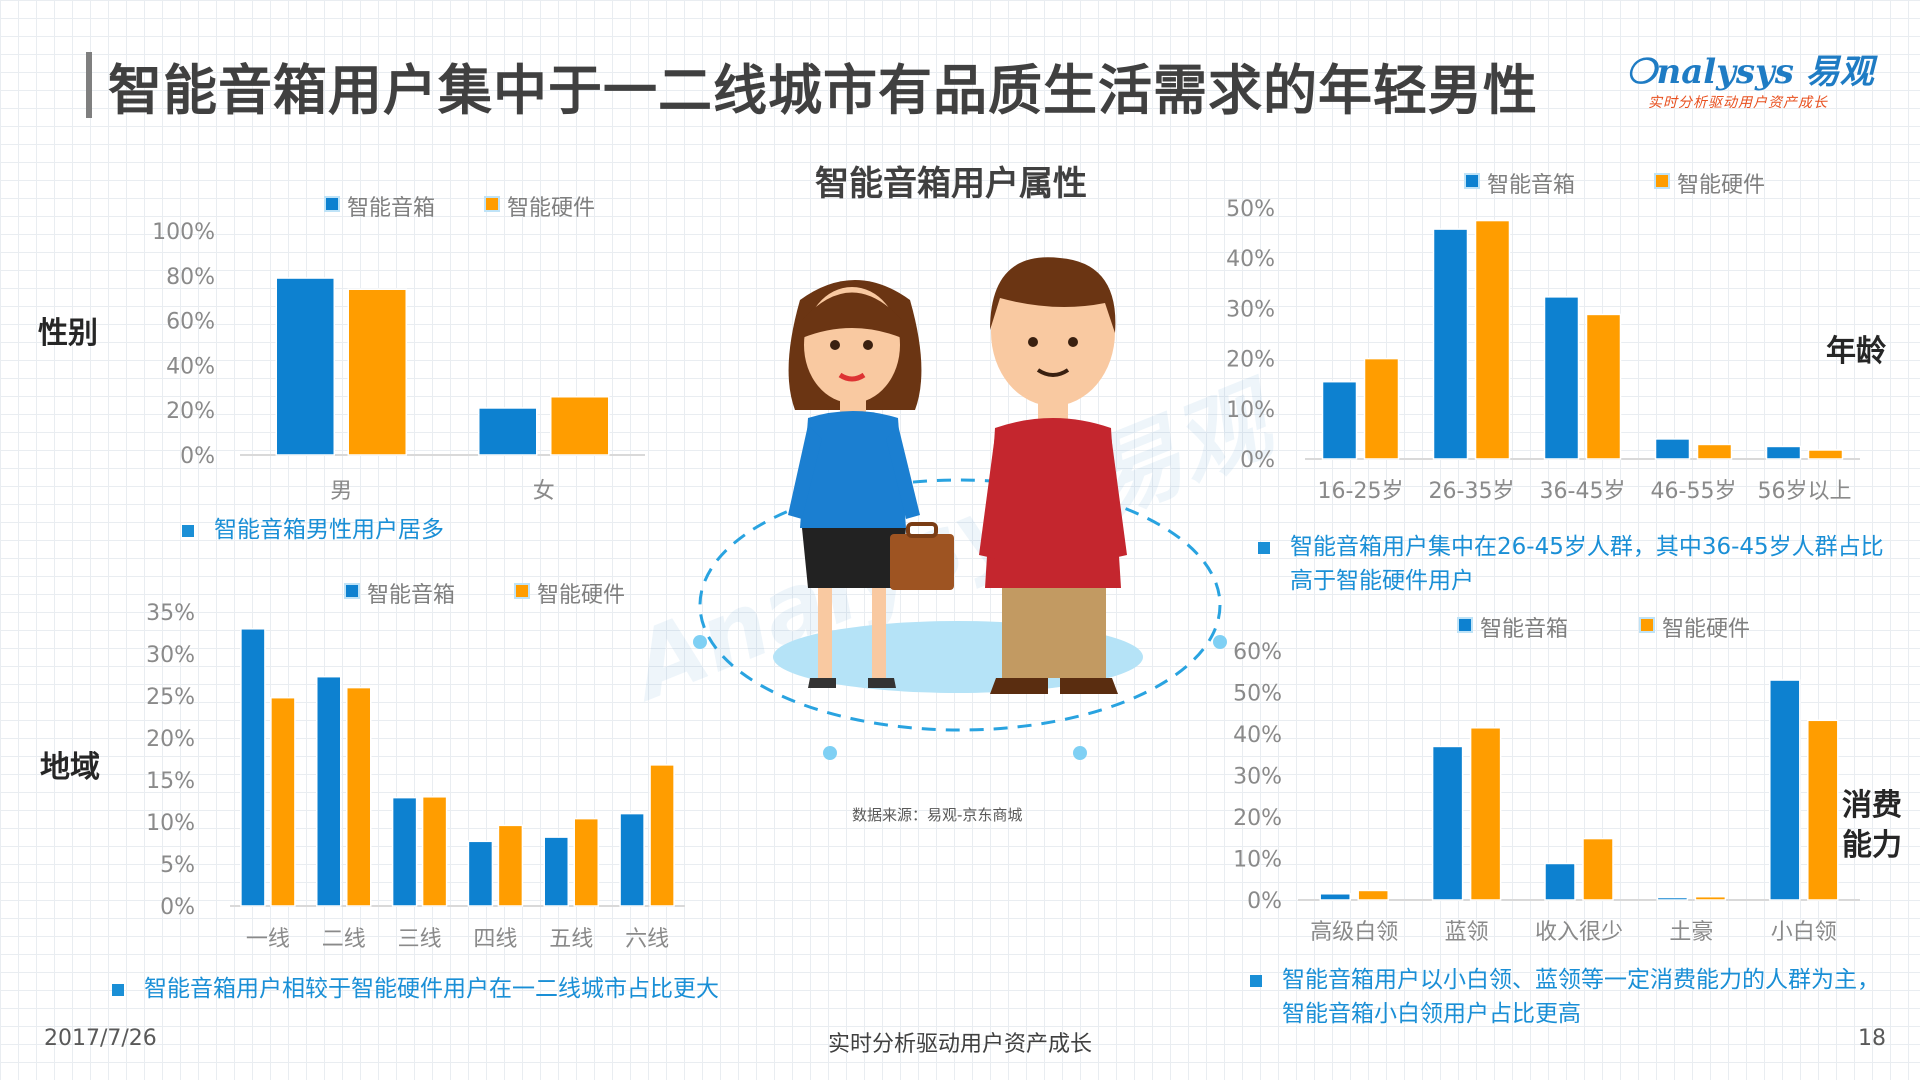 The height and width of the screenshot is (1080, 1920). Describe the element at coordinates (1579, 932) in the screenshot. I see `x-category-label: 收入很少` at that location.